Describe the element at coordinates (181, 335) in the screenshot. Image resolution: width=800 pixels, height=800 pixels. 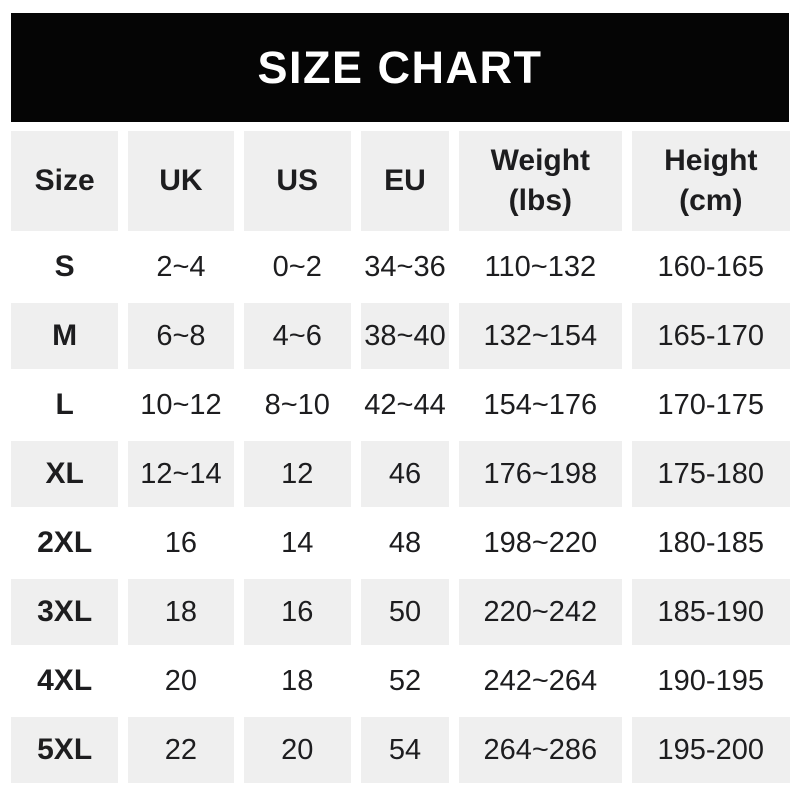
I see `cell-value: 6~8` at that location.